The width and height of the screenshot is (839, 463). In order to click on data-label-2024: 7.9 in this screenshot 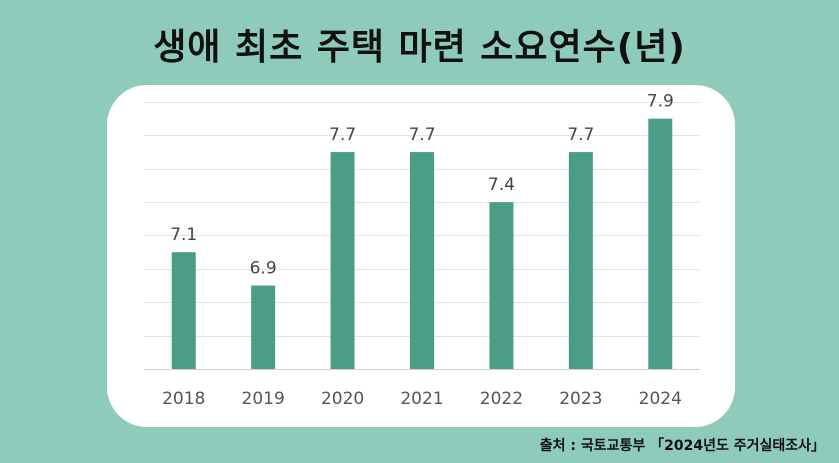, I will do `click(660, 102)`.